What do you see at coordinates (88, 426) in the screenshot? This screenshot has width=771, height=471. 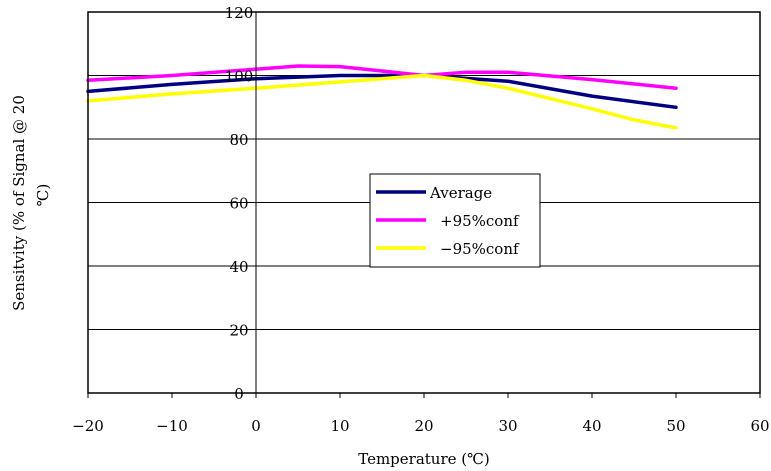 I see `x-tick-label: −20` at bounding box center [88, 426].